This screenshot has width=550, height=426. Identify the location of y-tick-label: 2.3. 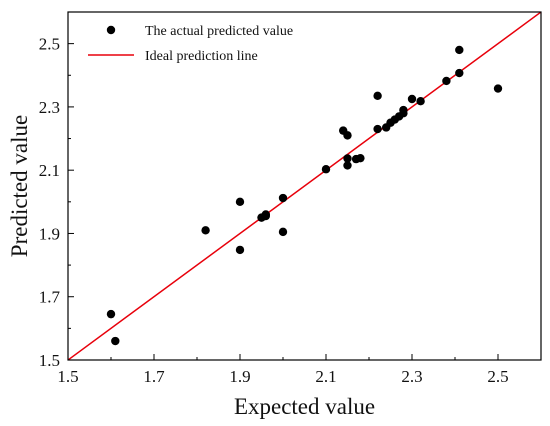
(49, 107).